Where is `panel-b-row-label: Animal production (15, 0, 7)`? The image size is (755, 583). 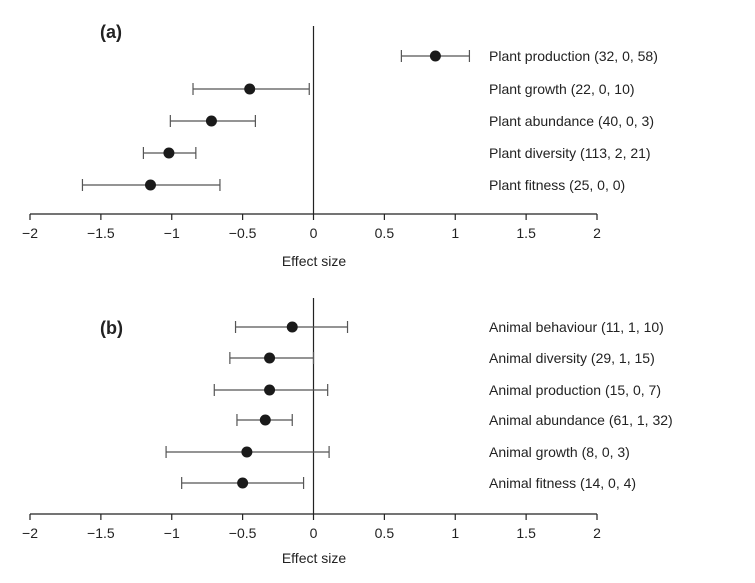
panel-b-row-label: Animal production (15, 0, 7) is located at coordinates (575, 390).